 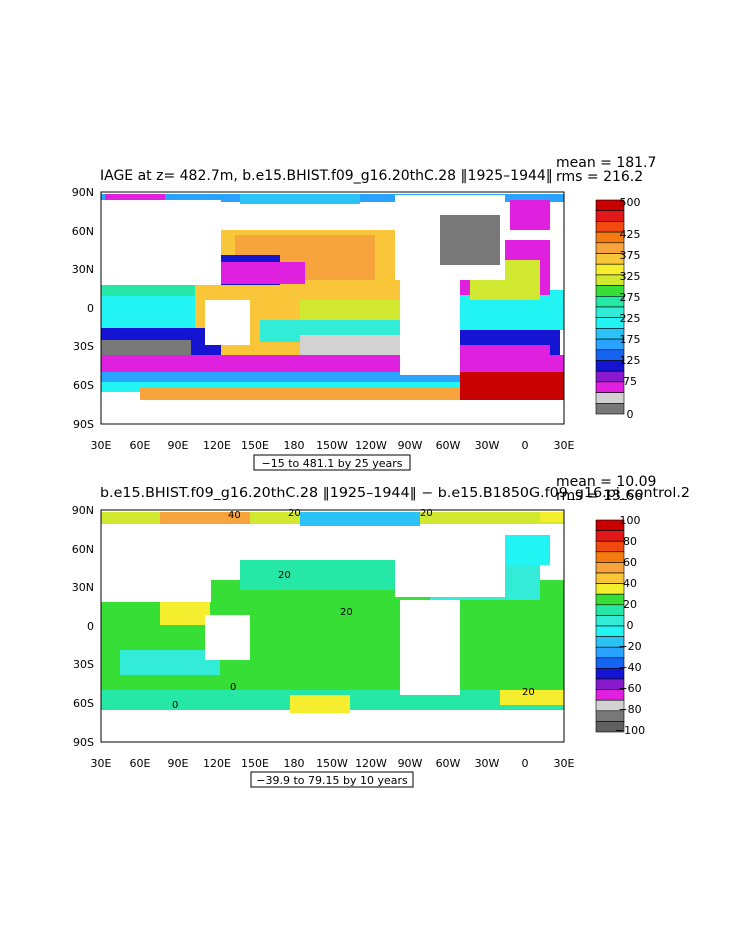 I want to click on colorbar-label: −20, so click(x=629, y=646).